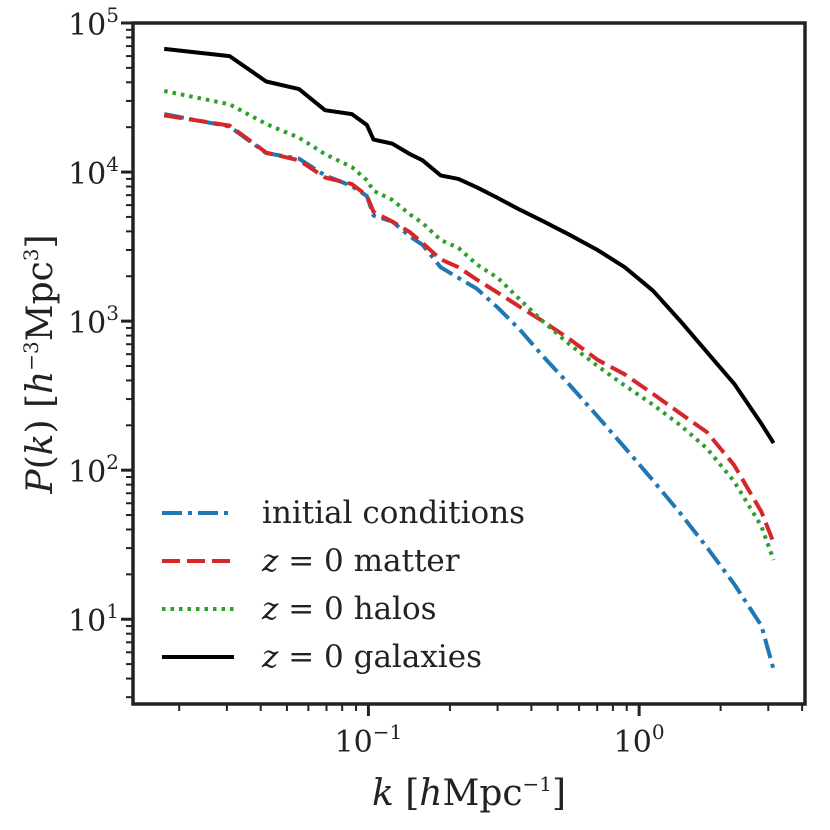  Describe the element at coordinates (93, 23) in the screenshot. I see `y-tick-label: 10⁵` at that location.